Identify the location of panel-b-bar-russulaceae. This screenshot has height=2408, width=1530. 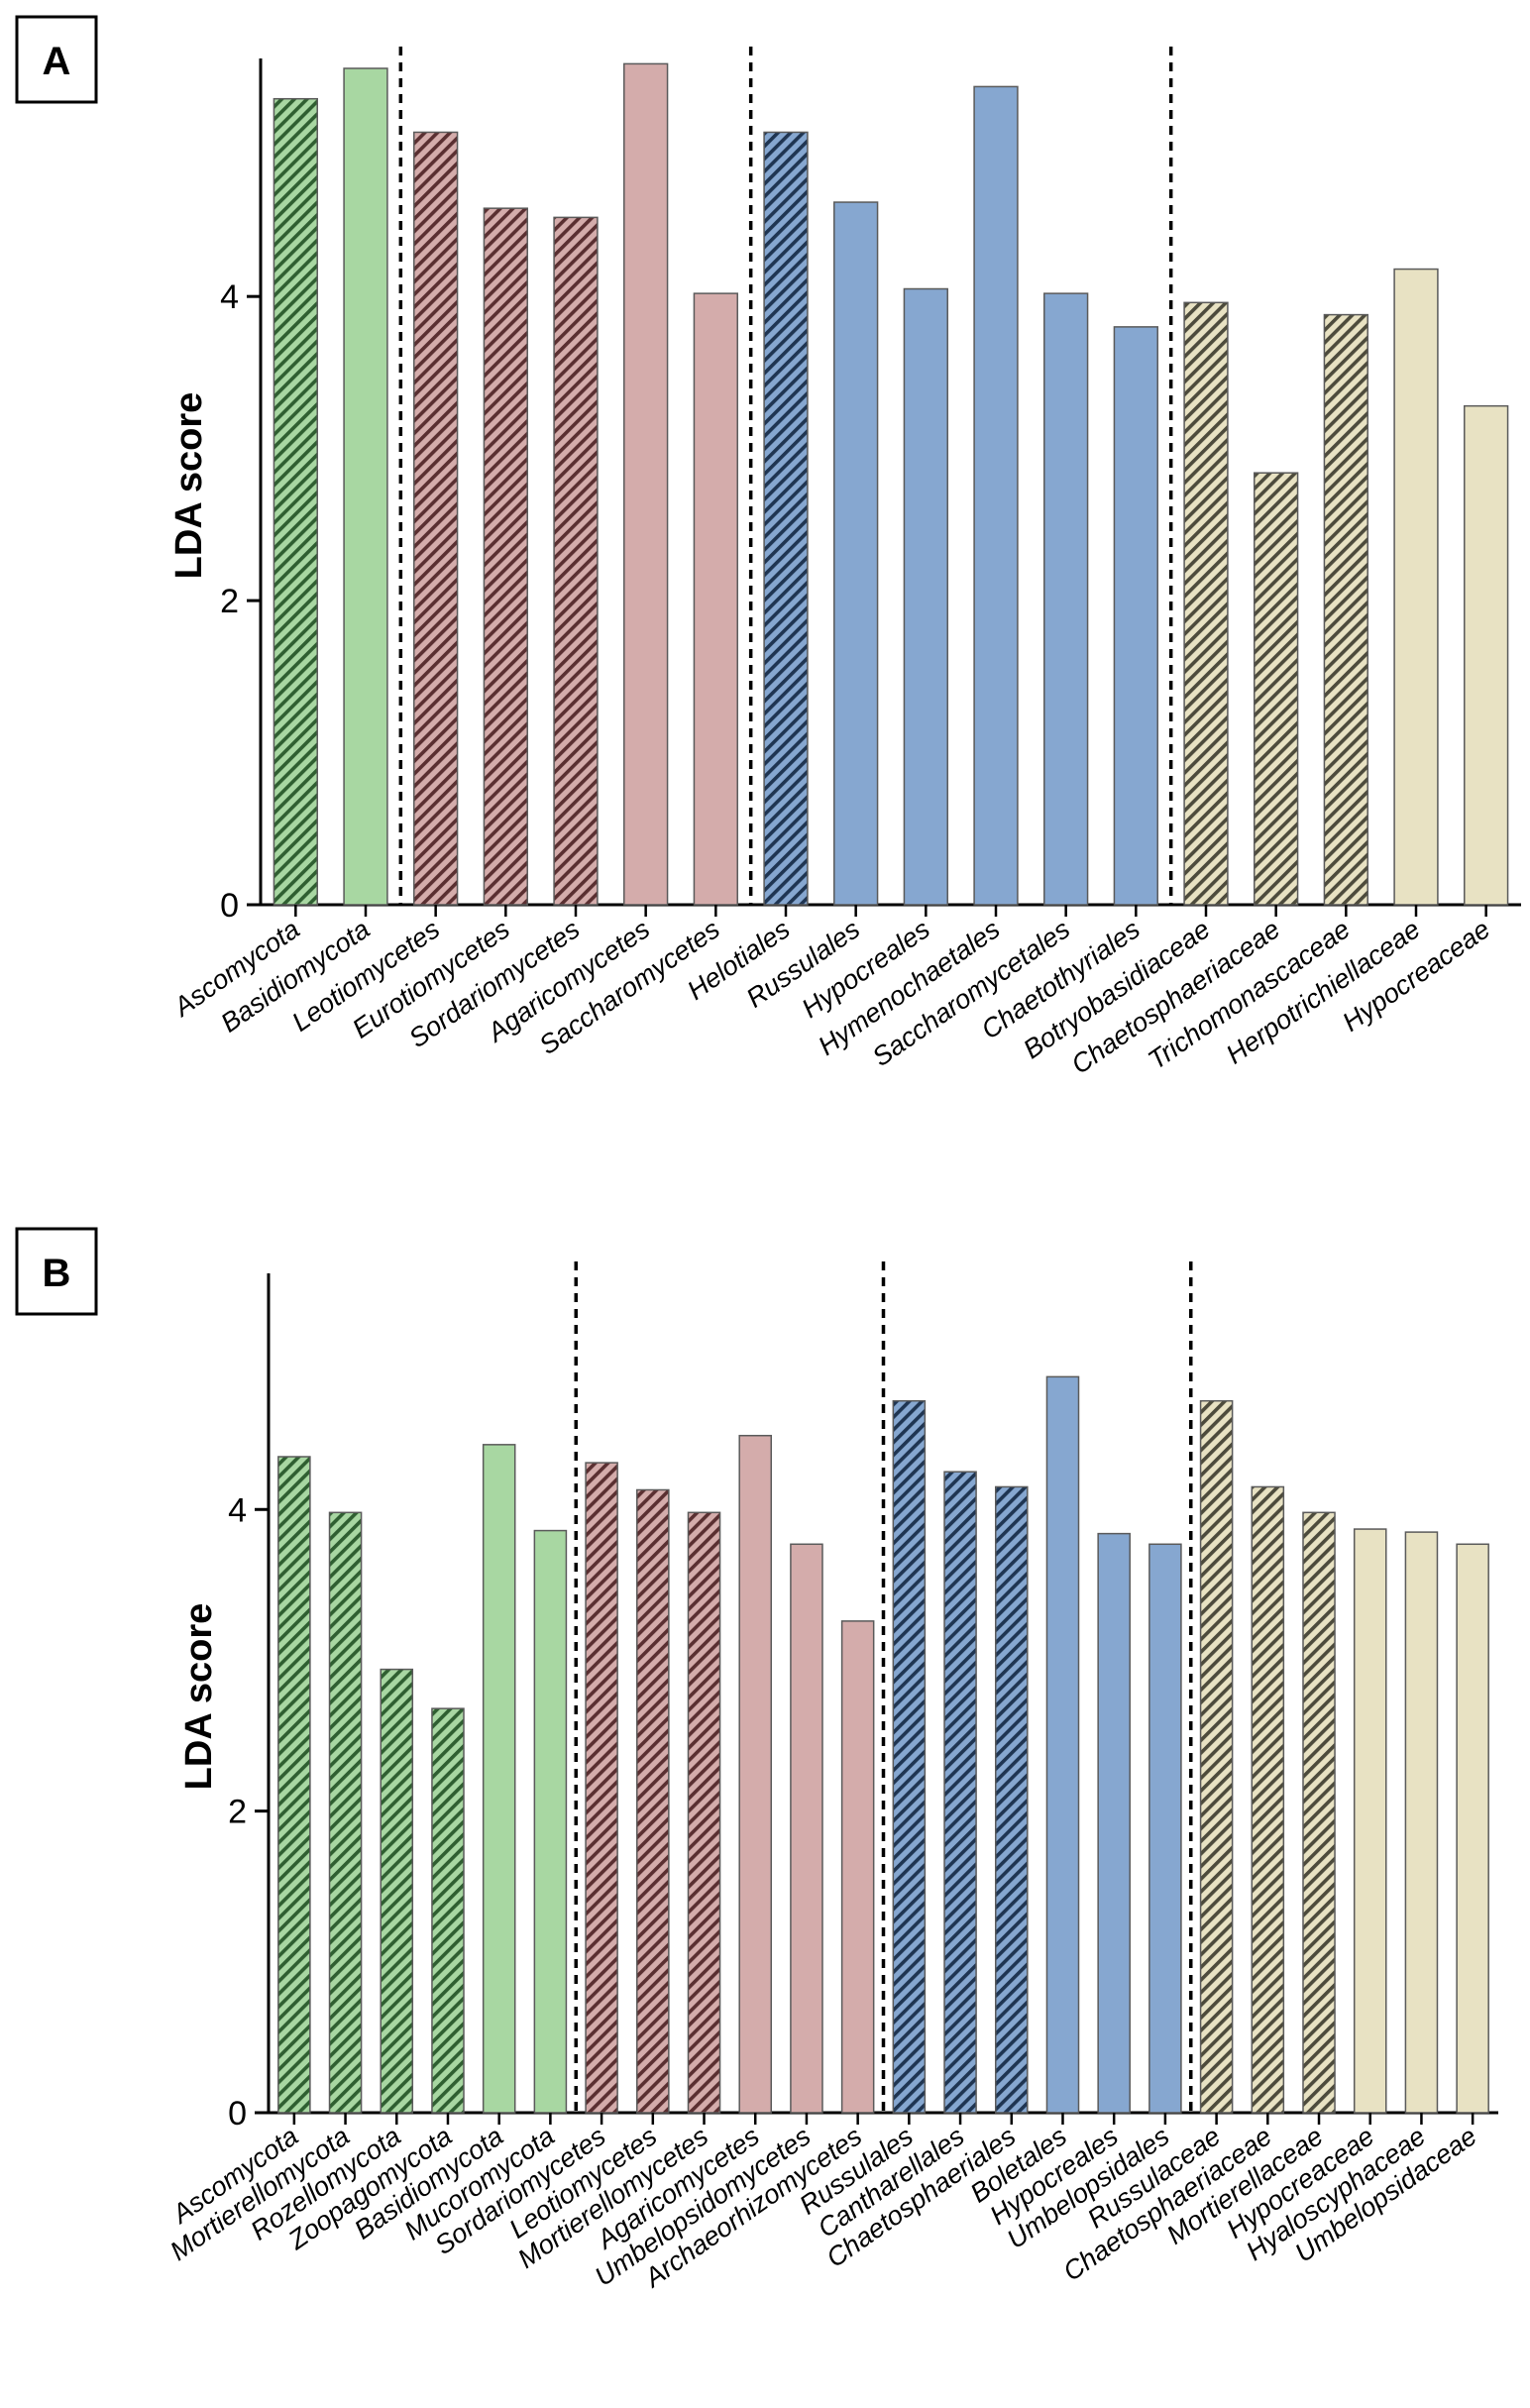
(1216, 1756).